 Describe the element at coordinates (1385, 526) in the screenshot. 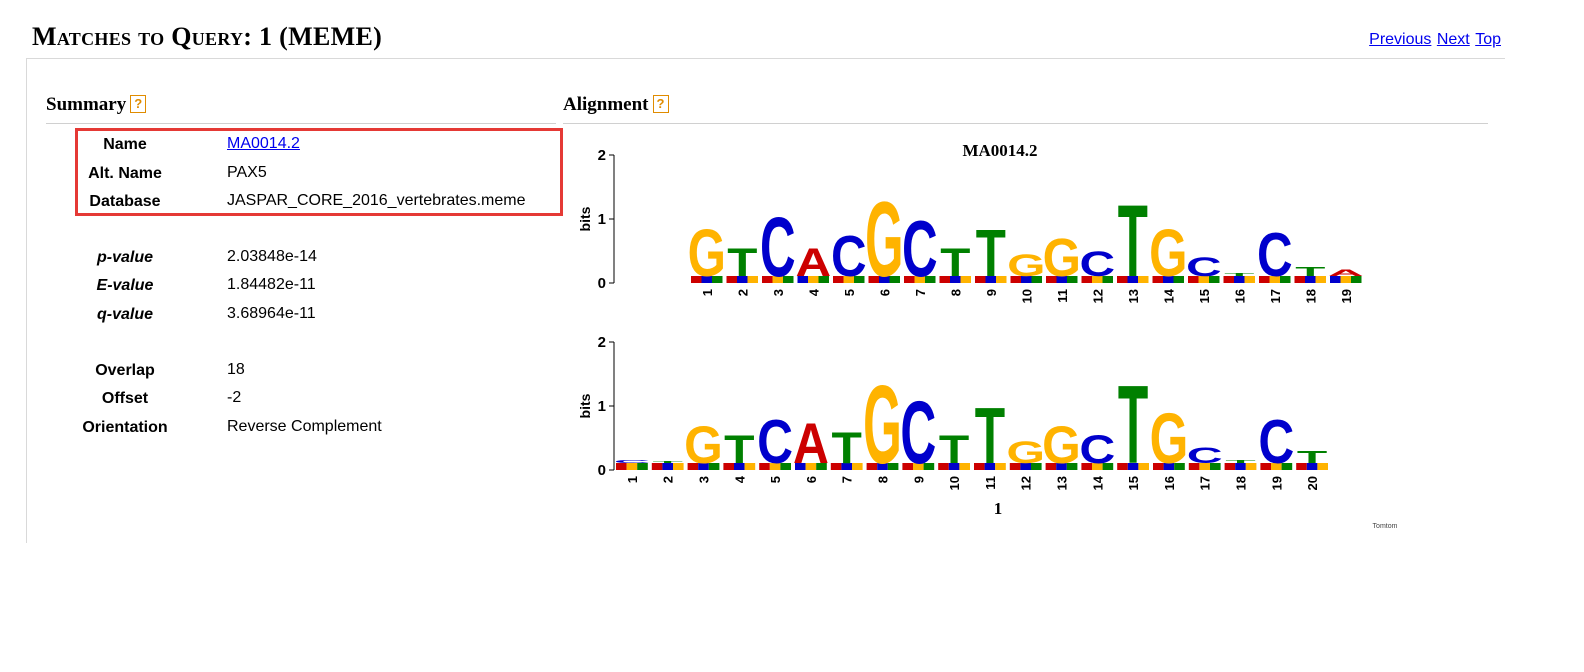

I see `logo-credit: Tomtom` at that location.